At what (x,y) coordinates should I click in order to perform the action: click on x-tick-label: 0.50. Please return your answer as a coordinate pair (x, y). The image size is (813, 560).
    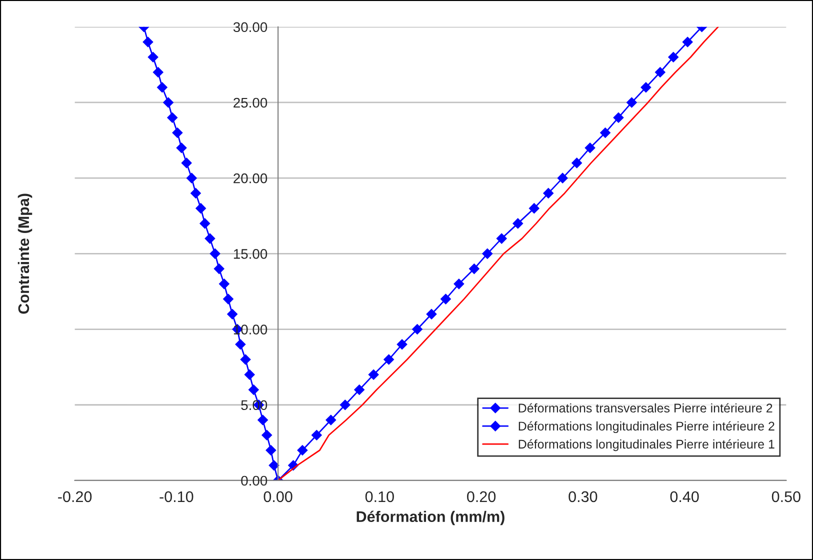
    Looking at the image, I should click on (786, 496).